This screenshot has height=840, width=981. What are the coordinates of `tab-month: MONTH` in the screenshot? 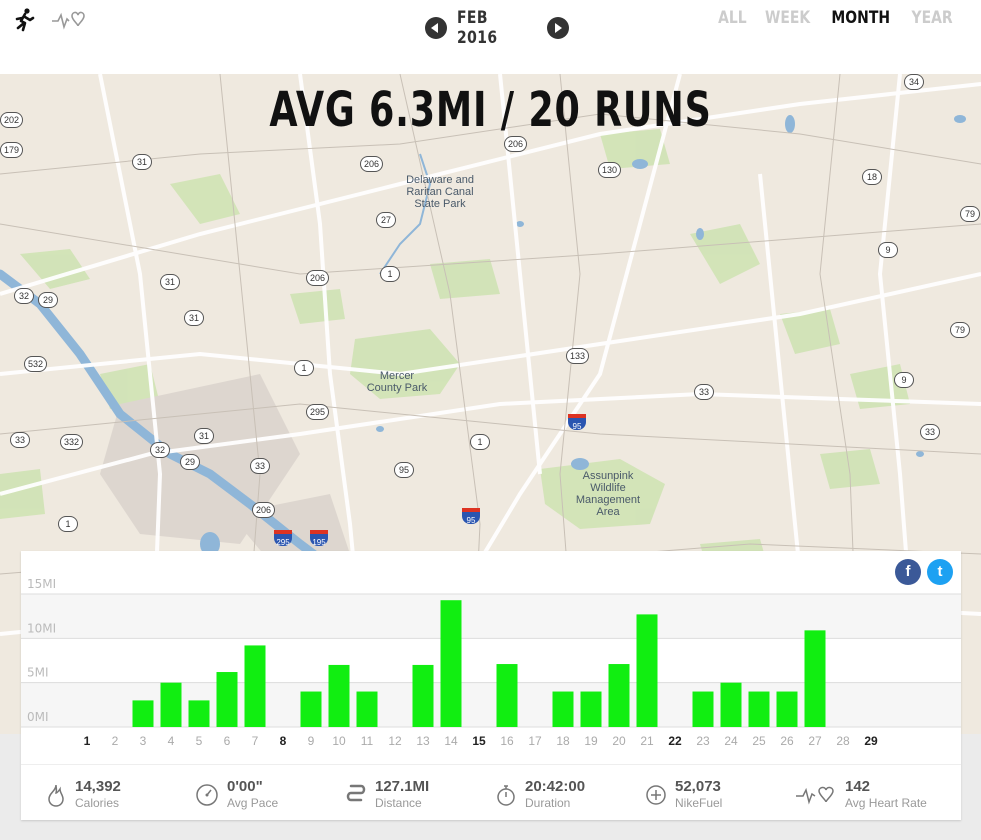 It's located at (861, 18).